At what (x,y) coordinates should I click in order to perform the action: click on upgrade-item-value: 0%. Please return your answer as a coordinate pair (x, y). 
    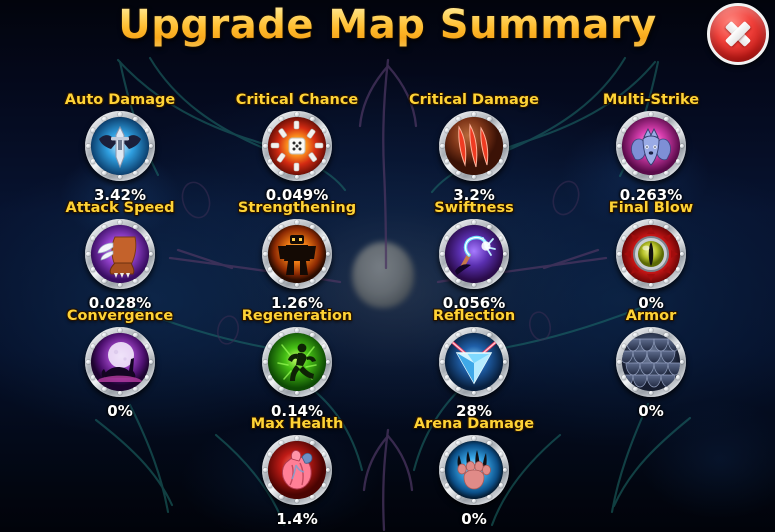
    Looking at the image, I should click on (651, 303).